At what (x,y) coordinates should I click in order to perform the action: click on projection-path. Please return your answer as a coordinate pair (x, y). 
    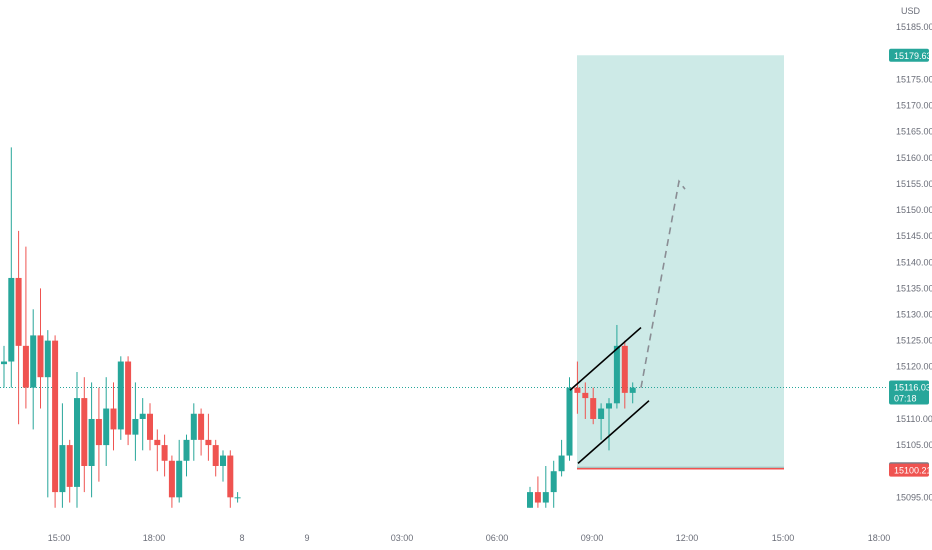
    Looking at the image, I should click on (663, 283).